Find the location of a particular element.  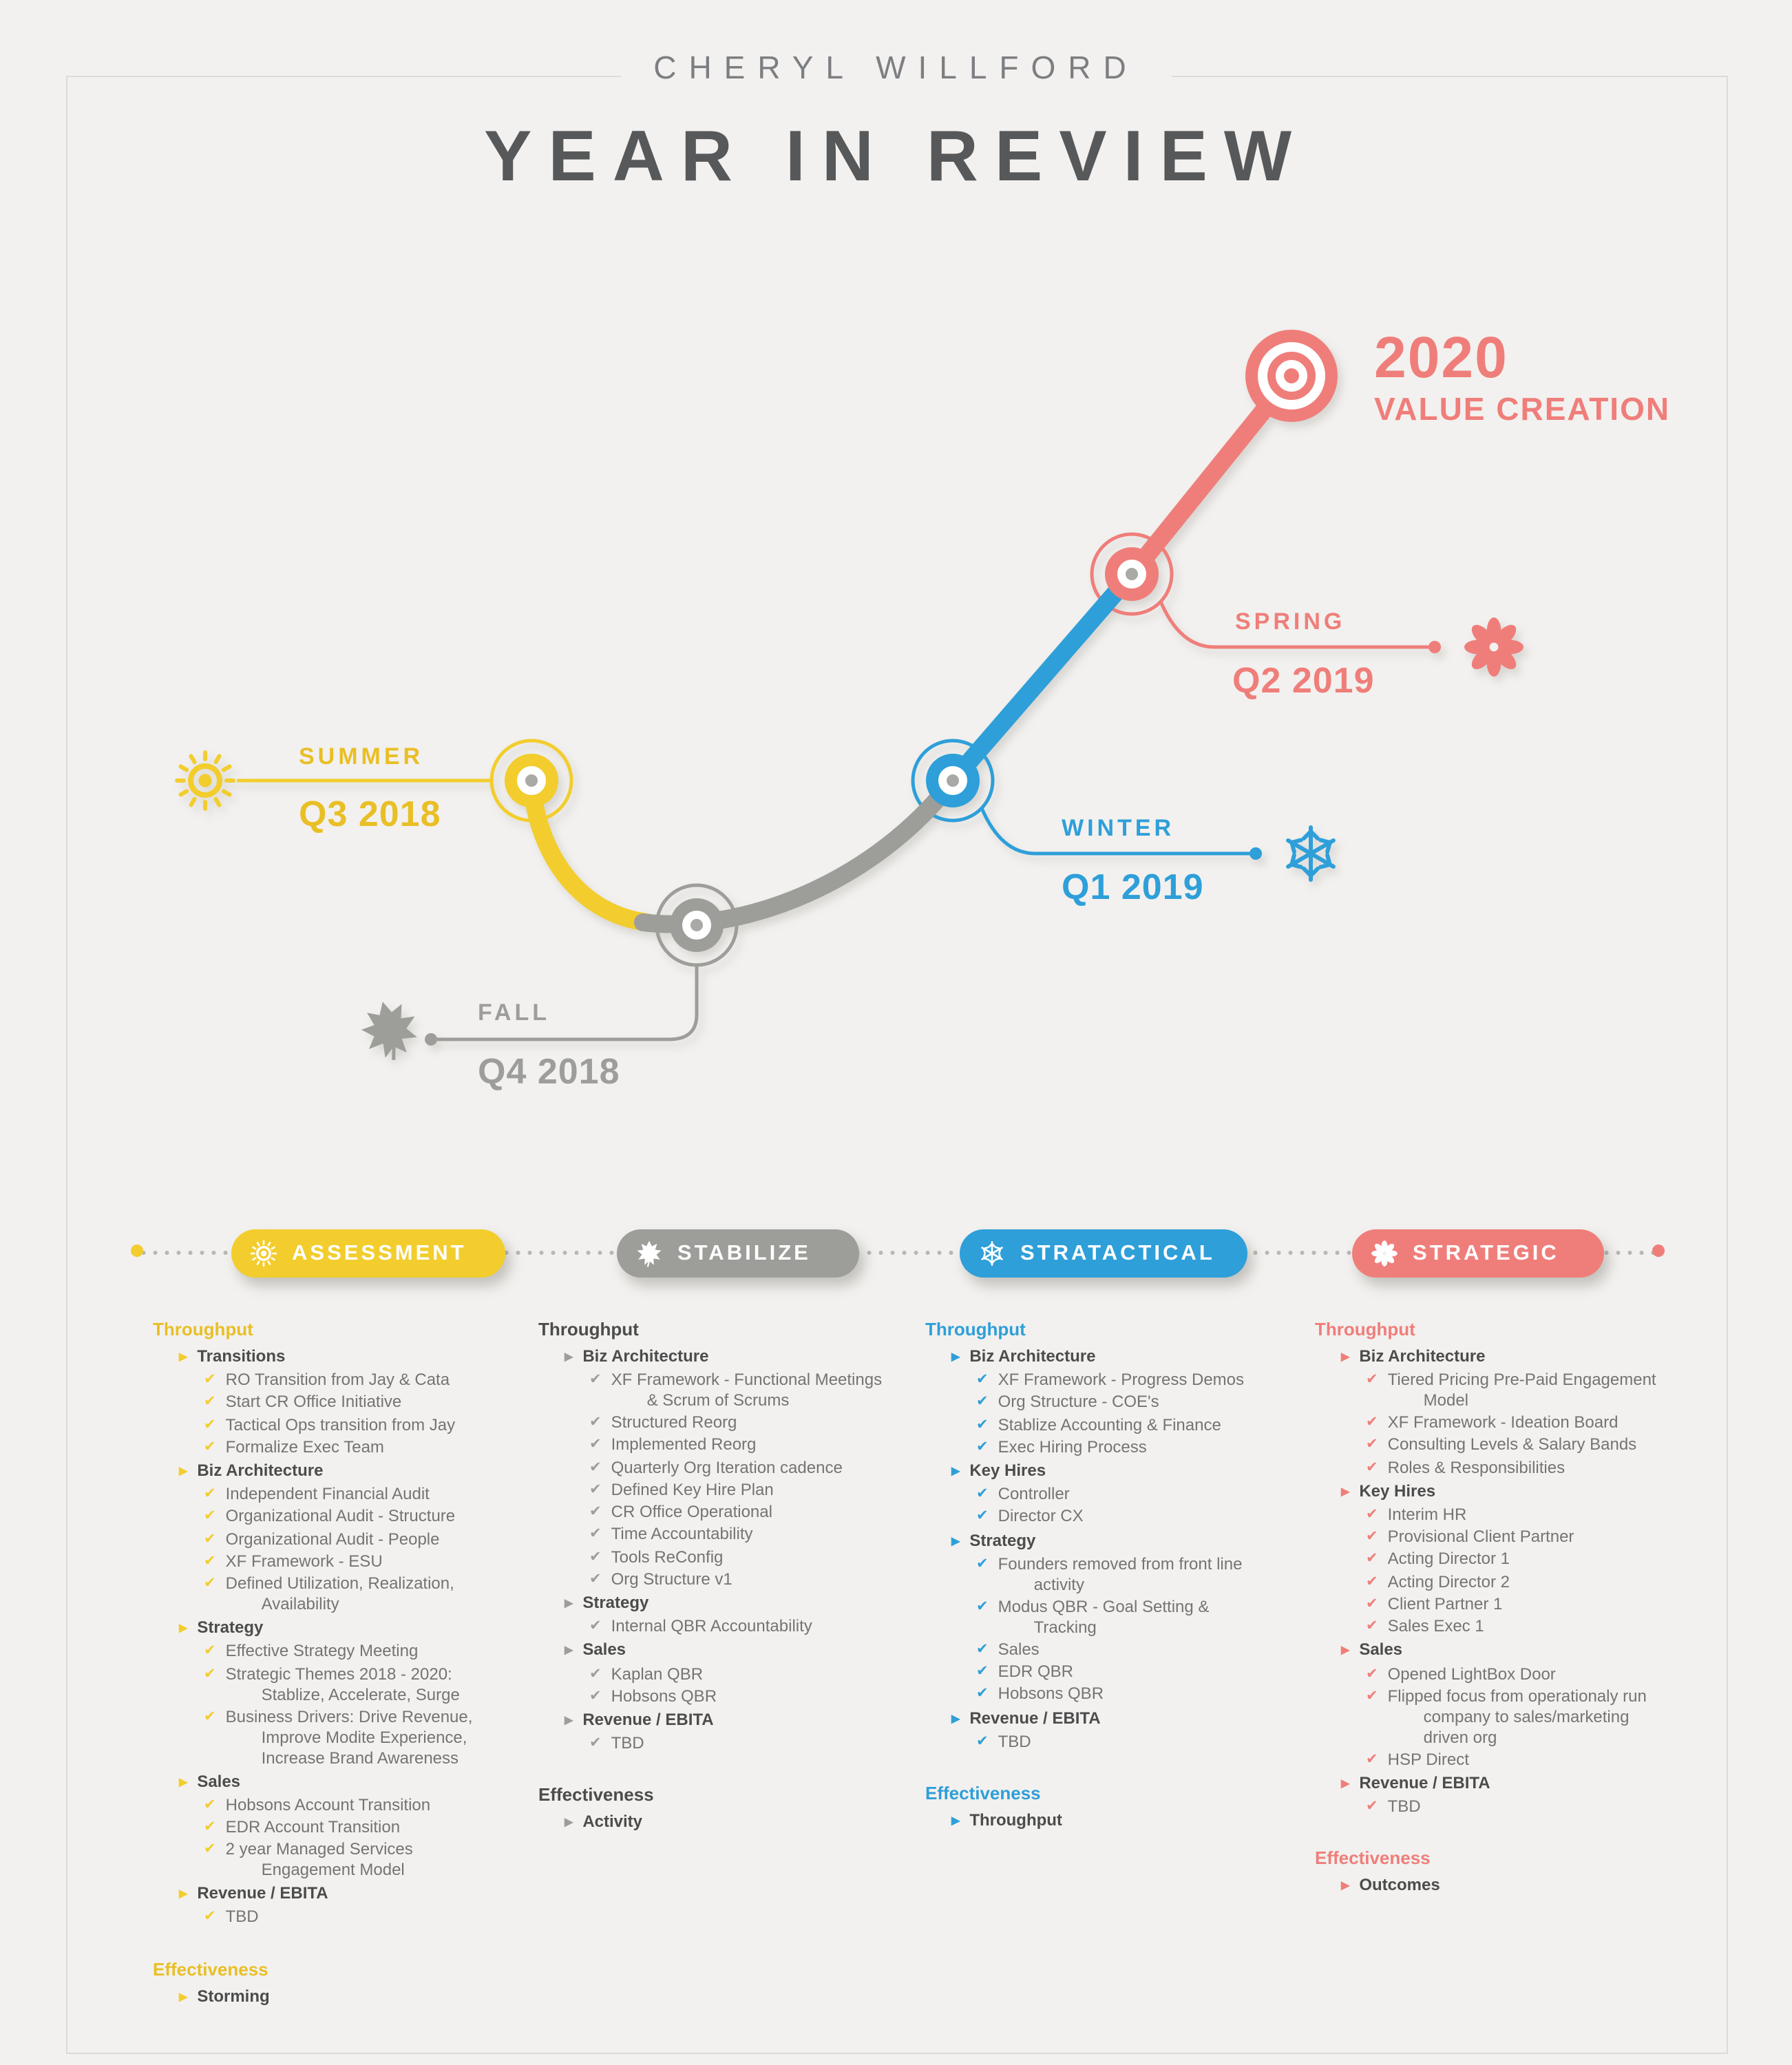

group-title-label: Sales is located at coordinates (219, 1781).